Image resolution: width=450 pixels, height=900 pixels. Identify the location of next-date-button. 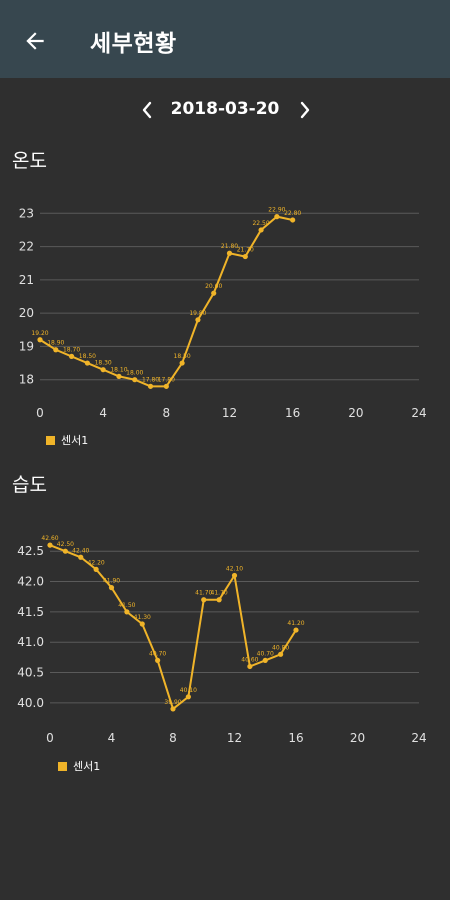
(305, 110).